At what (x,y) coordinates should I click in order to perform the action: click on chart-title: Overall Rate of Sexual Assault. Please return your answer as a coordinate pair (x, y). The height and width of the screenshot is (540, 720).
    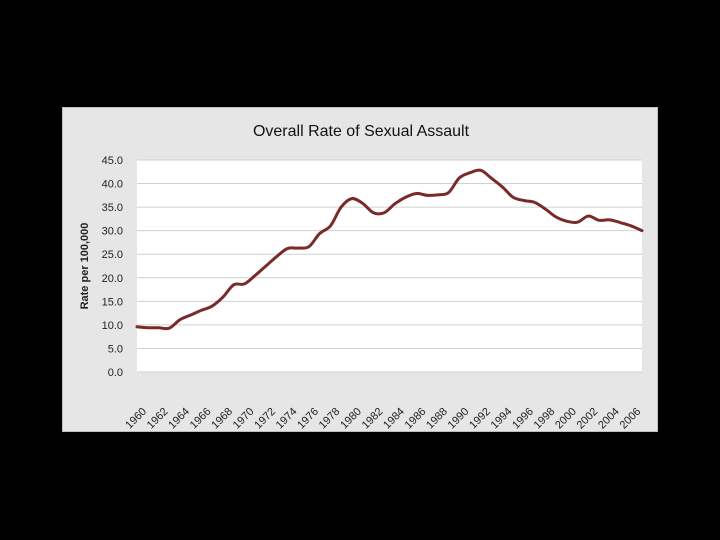
    Looking at the image, I should click on (361, 131).